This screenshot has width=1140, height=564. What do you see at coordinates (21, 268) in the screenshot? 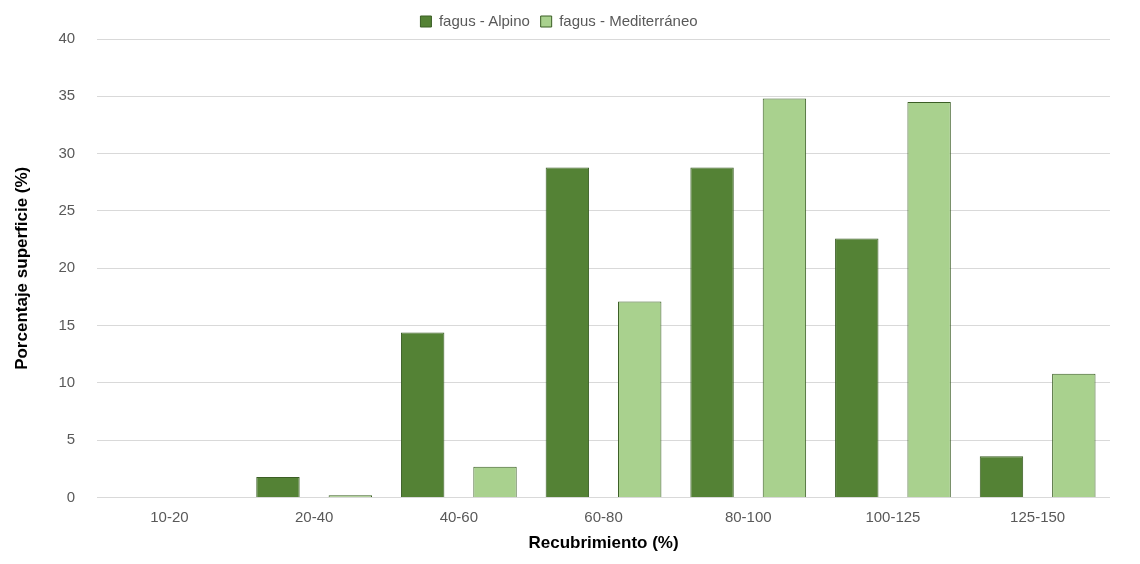
I see `y-axis-title: Porcentaje superficie (%)` at bounding box center [21, 268].